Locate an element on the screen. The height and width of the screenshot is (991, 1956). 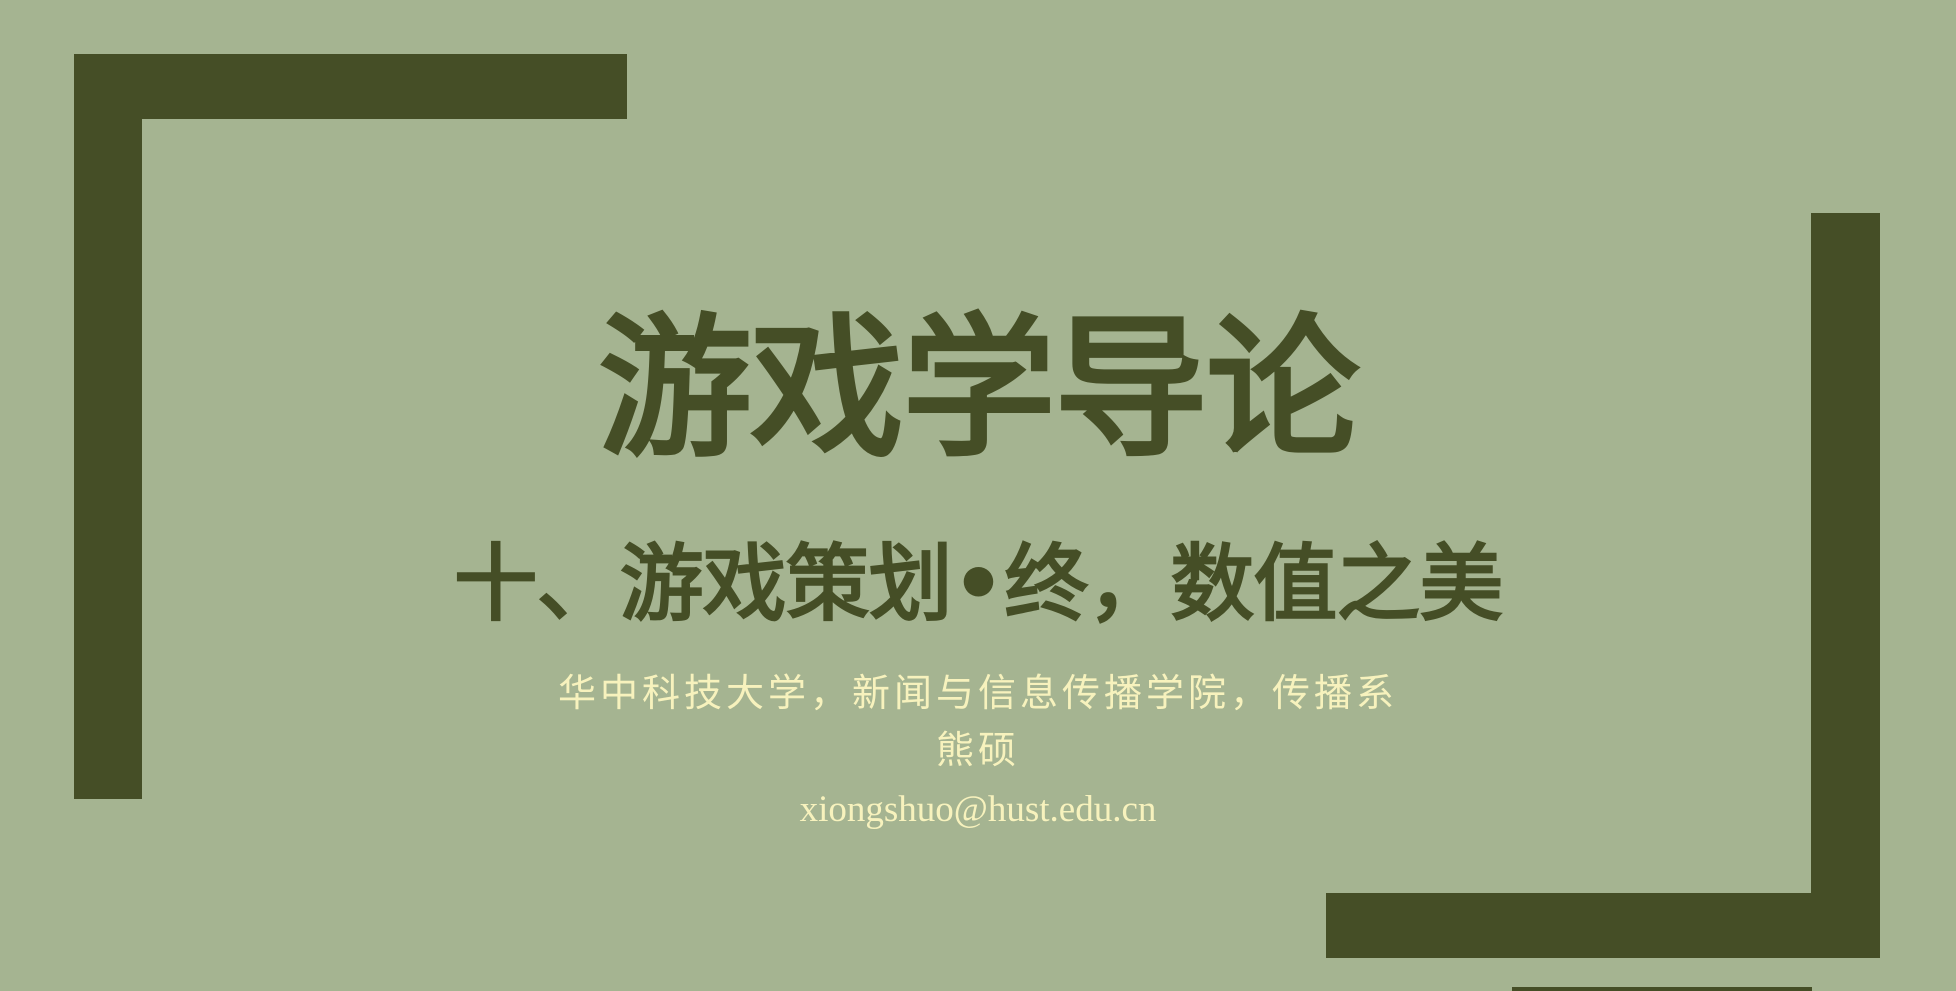
slide-title: 游戏学导论 is located at coordinates (978, 389).